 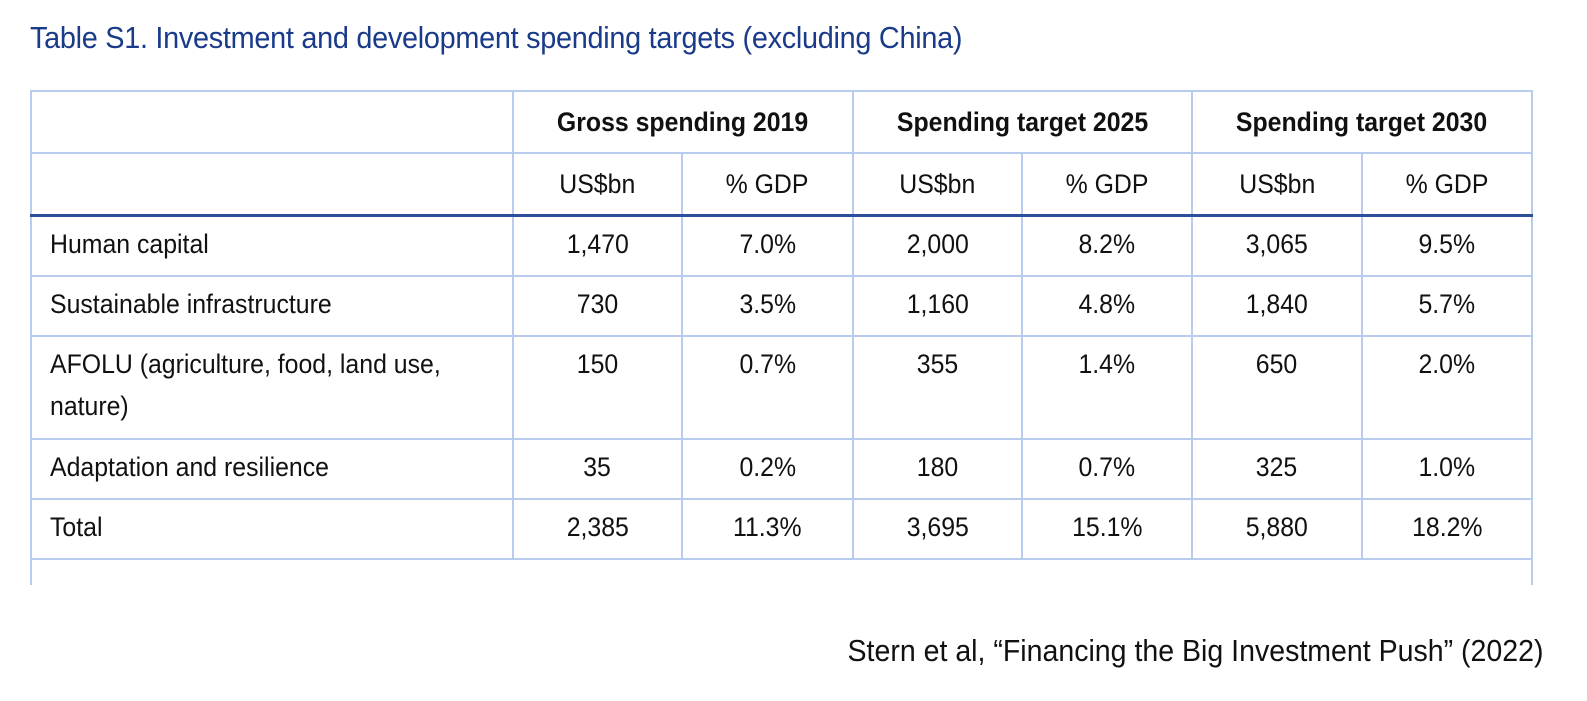 What do you see at coordinates (937, 305) in the screenshot?
I see `cell: 1,160` at bounding box center [937, 305].